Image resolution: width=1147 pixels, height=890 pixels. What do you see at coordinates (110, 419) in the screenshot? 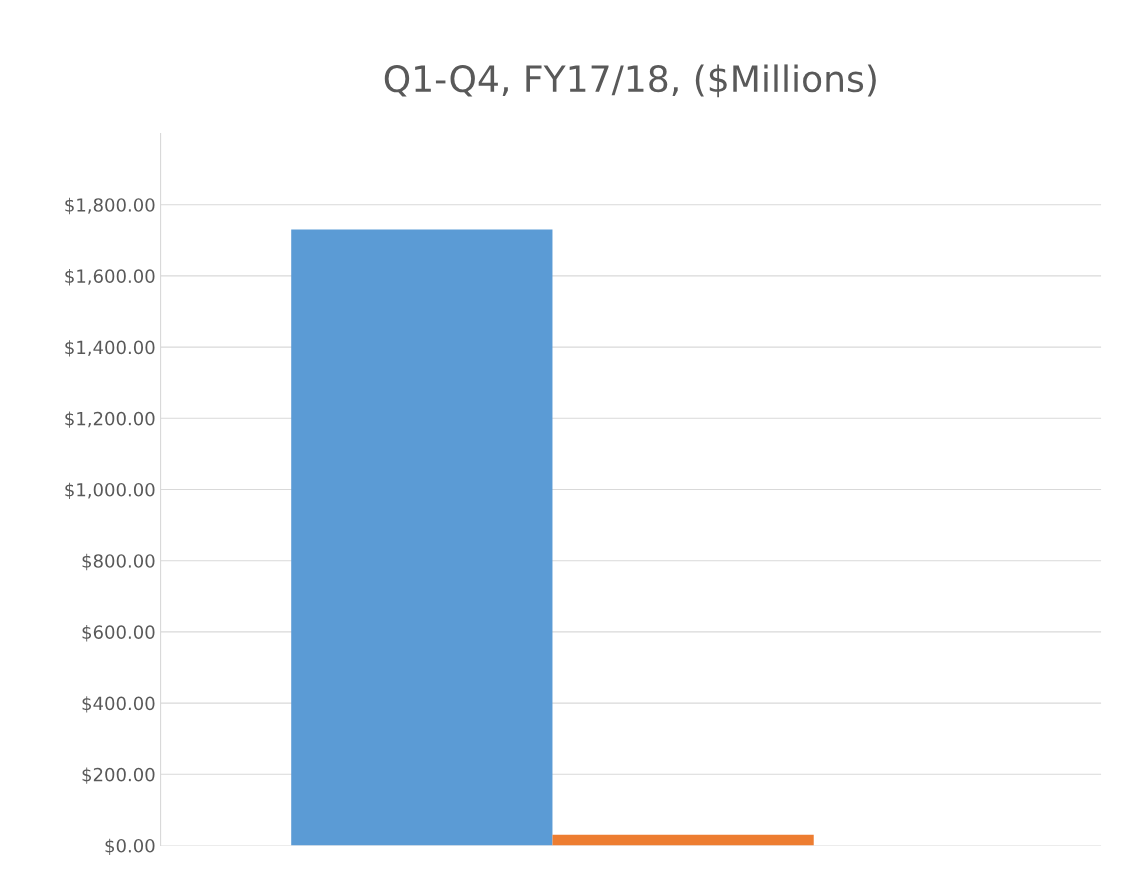
I see `y-tick-label: $1,200.00` at bounding box center [110, 419].